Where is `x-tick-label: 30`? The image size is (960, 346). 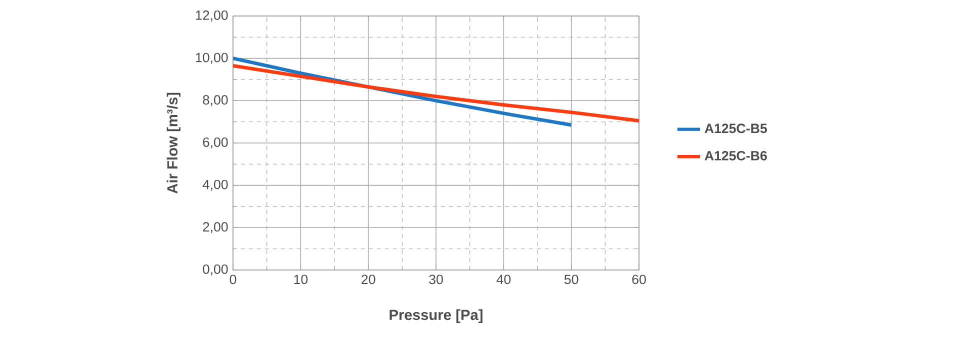
x-tick-label: 30 is located at coordinates (436, 279).